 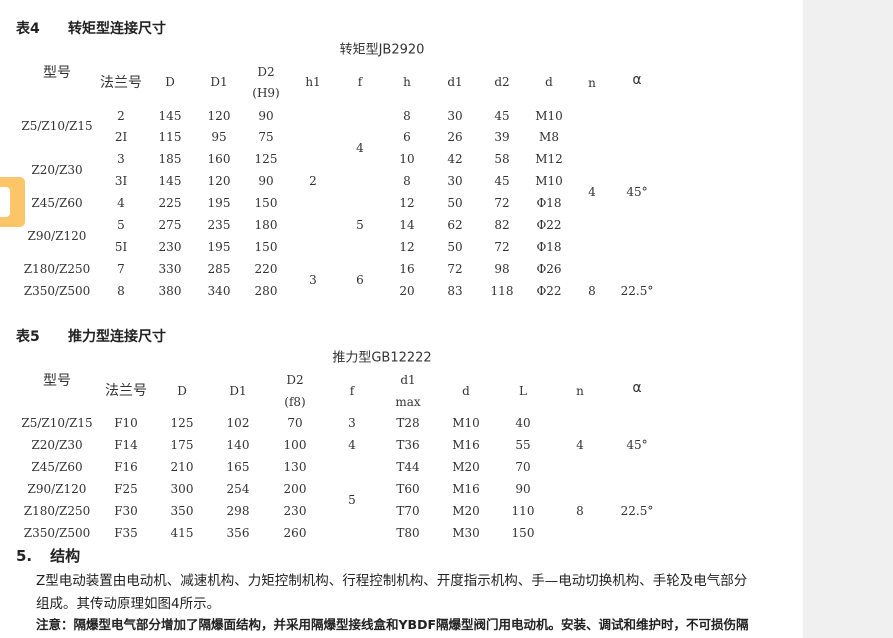 What do you see at coordinates (549, 159) in the screenshot?
I see `table-cell: M12` at bounding box center [549, 159].